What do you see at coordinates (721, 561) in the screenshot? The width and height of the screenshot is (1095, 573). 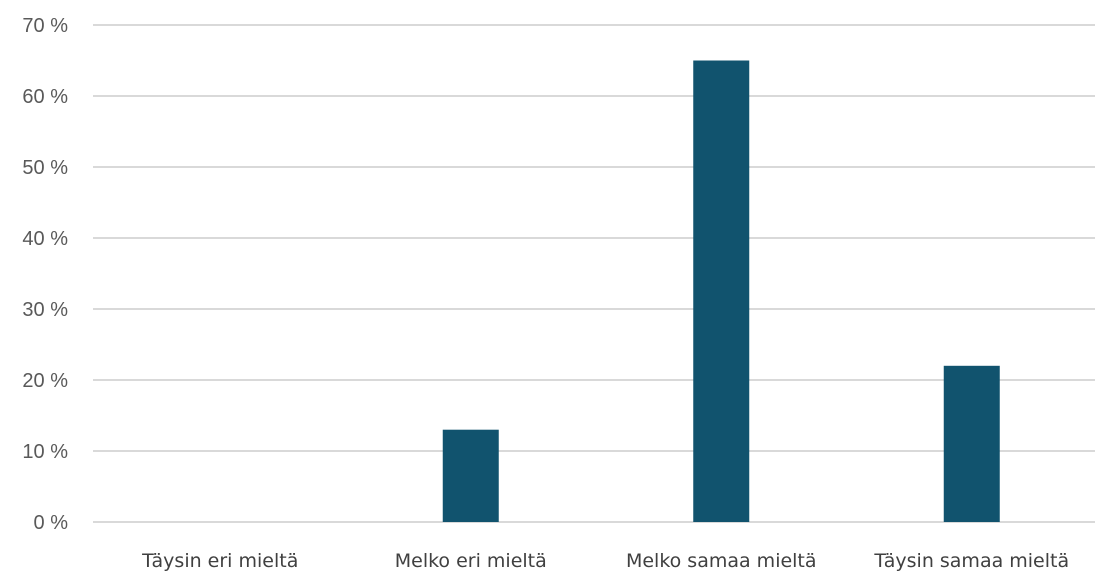 I see `x-category-label: Melko samaa mieltä` at bounding box center [721, 561].